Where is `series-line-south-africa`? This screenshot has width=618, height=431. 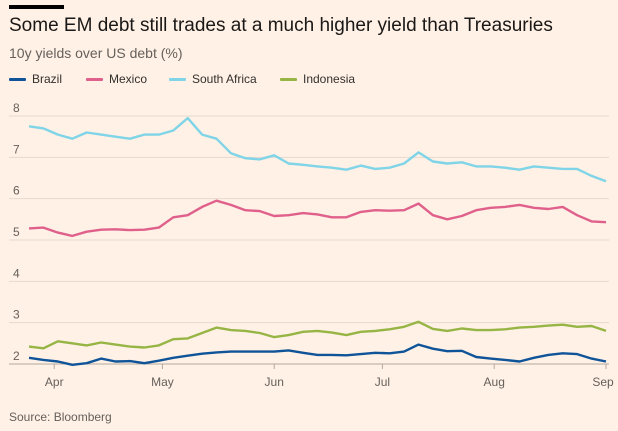 series-line-south-africa is located at coordinates (317, 149).